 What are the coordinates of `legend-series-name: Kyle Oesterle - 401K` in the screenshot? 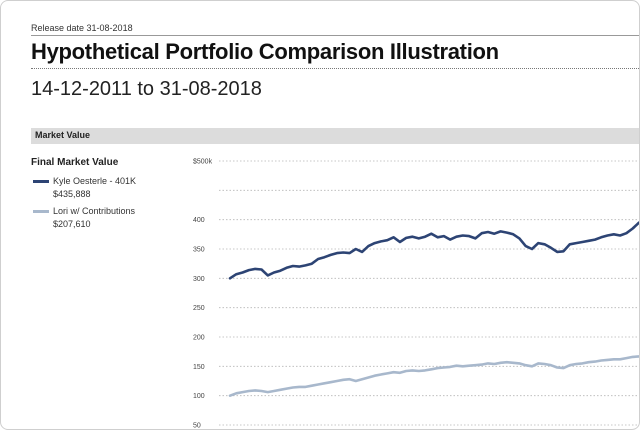 It's located at (95, 181).